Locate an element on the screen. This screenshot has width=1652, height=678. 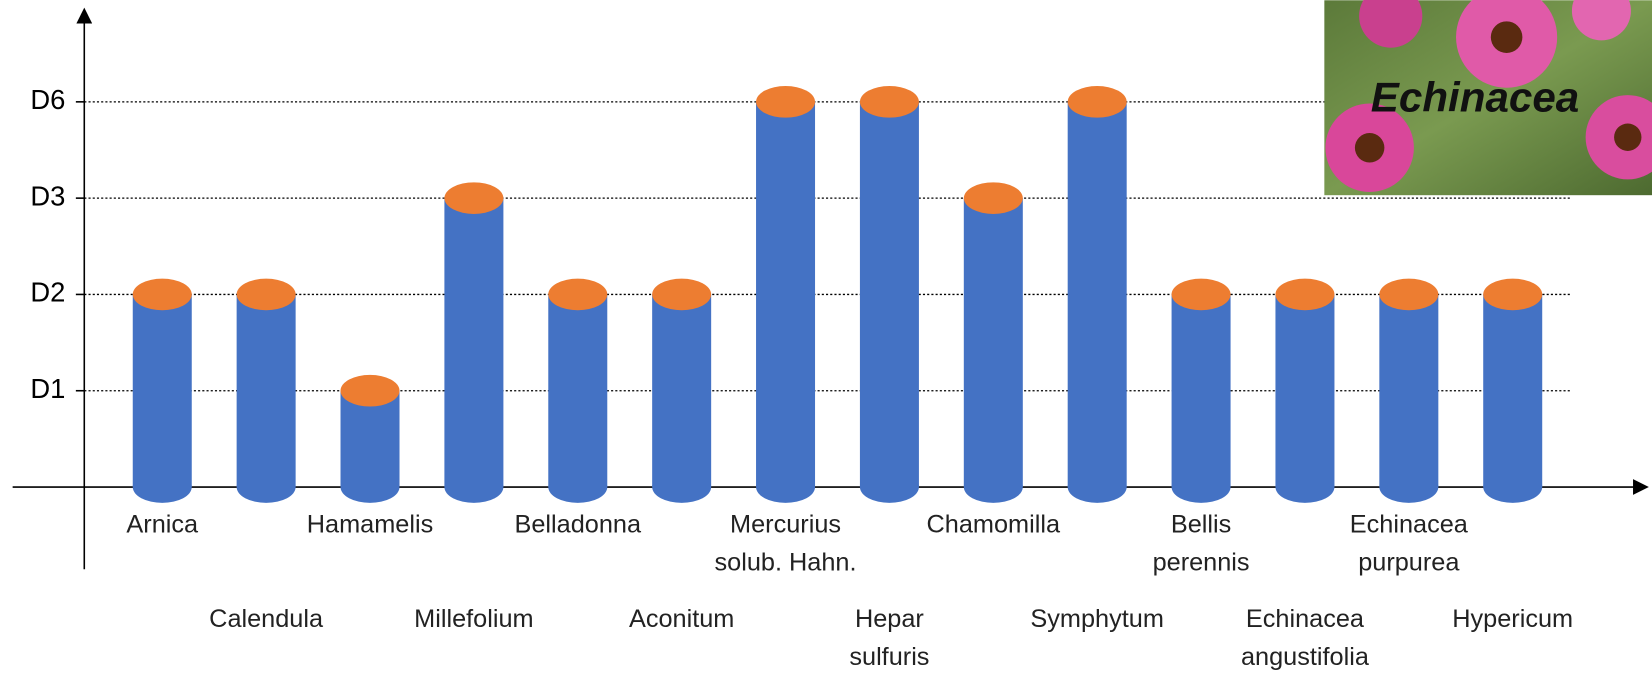
x-label-box: Hepar sulfuris is located at coordinates (889, 638).